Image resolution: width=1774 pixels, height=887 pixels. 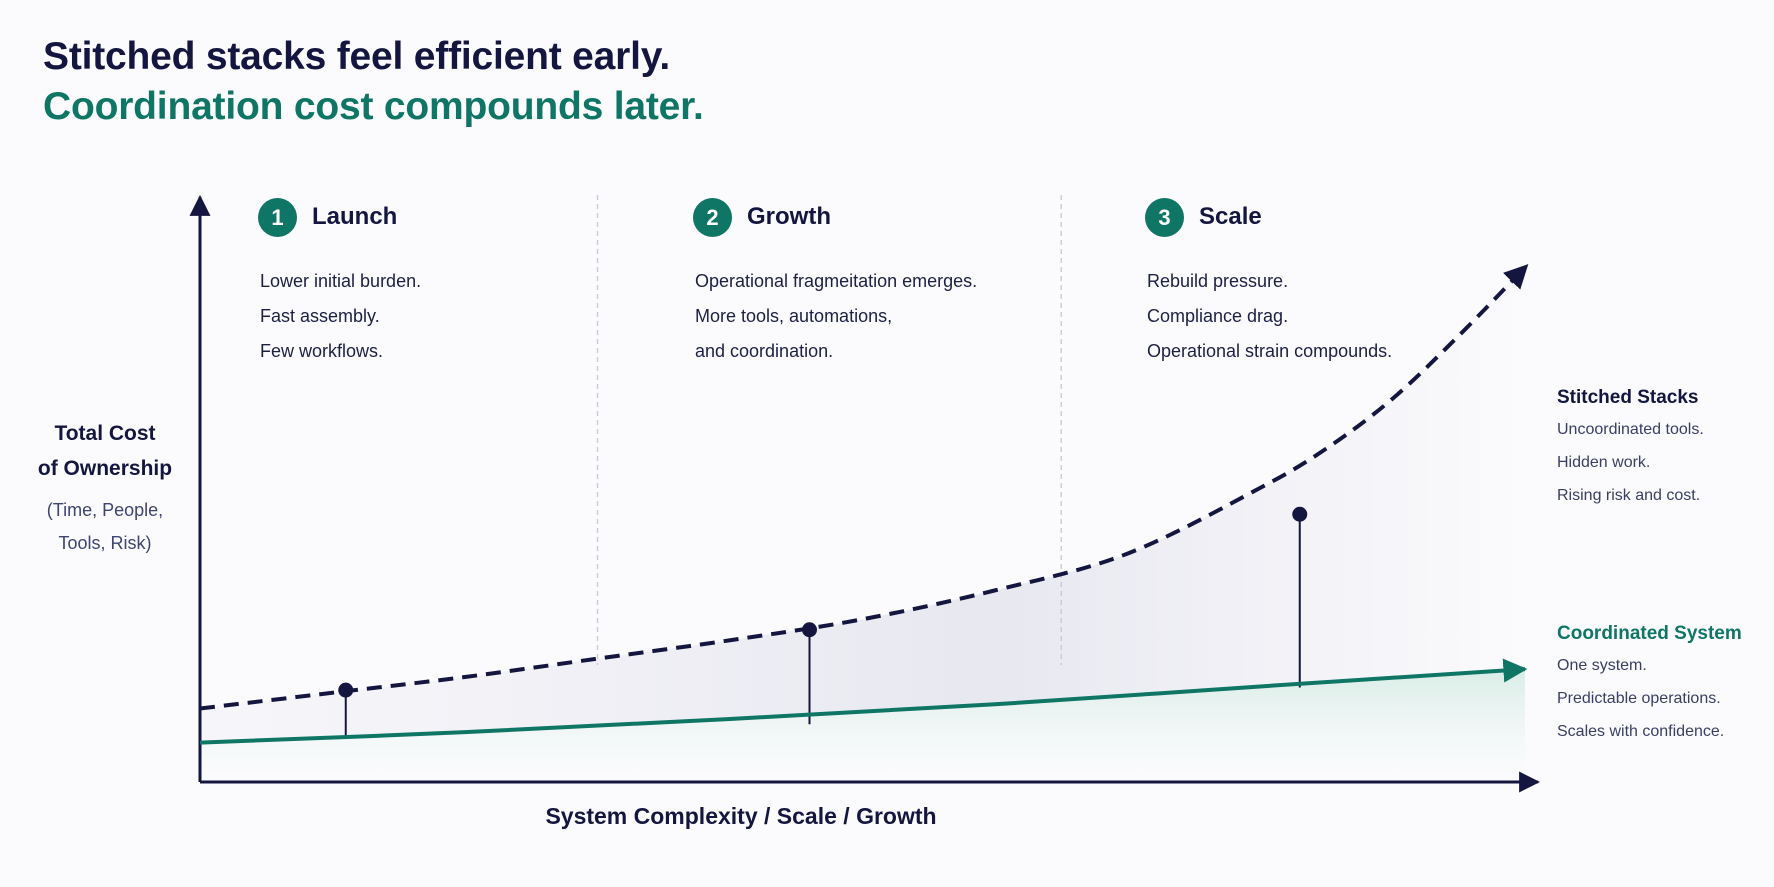 What do you see at coordinates (105, 433) in the screenshot?
I see `y-axis-title-line-1: Total Cost` at bounding box center [105, 433].